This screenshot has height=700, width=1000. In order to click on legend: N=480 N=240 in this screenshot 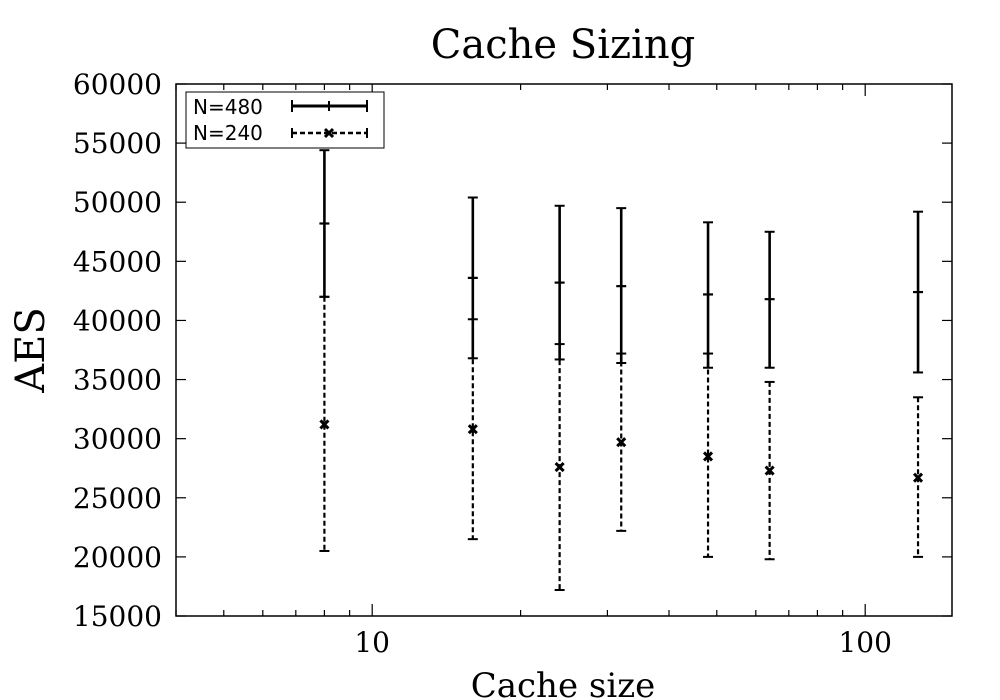, I will do `click(285, 120)`.